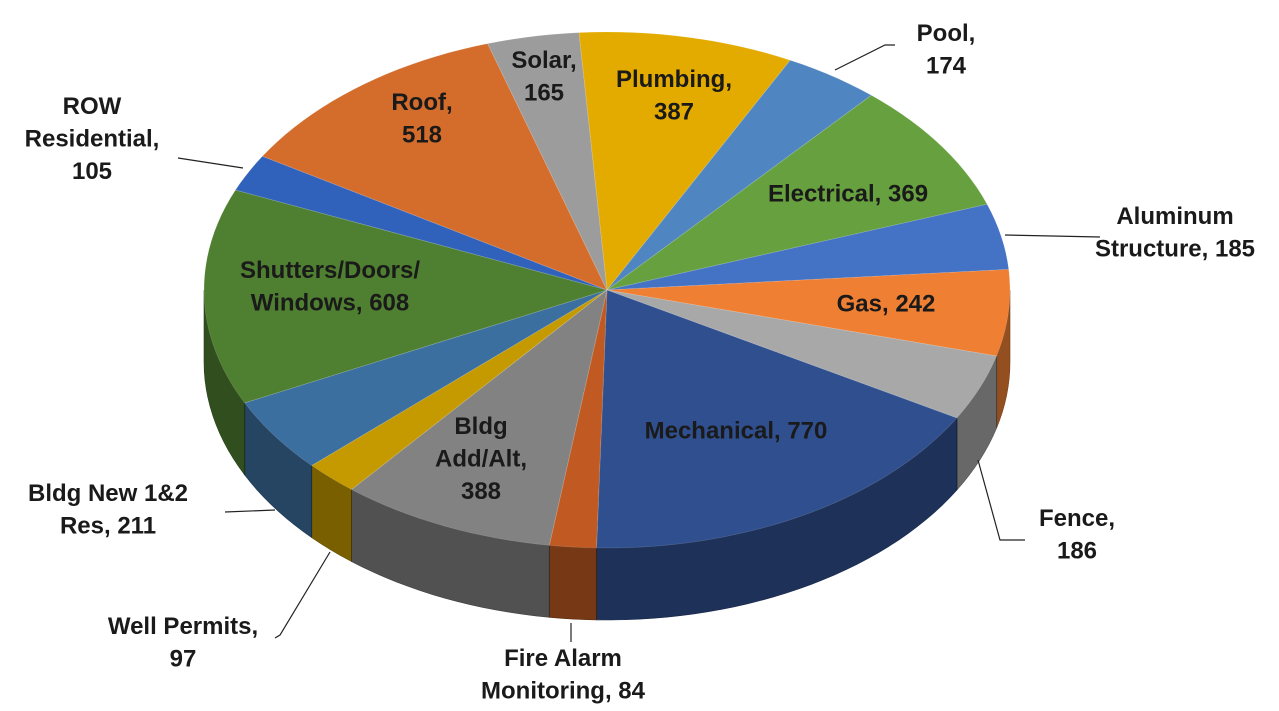 The height and width of the screenshot is (711, 1279). What do you see at coordinates (480, 426) in the screenshot?
I see `data-label: Bldg` at bounding box center [480, 426].